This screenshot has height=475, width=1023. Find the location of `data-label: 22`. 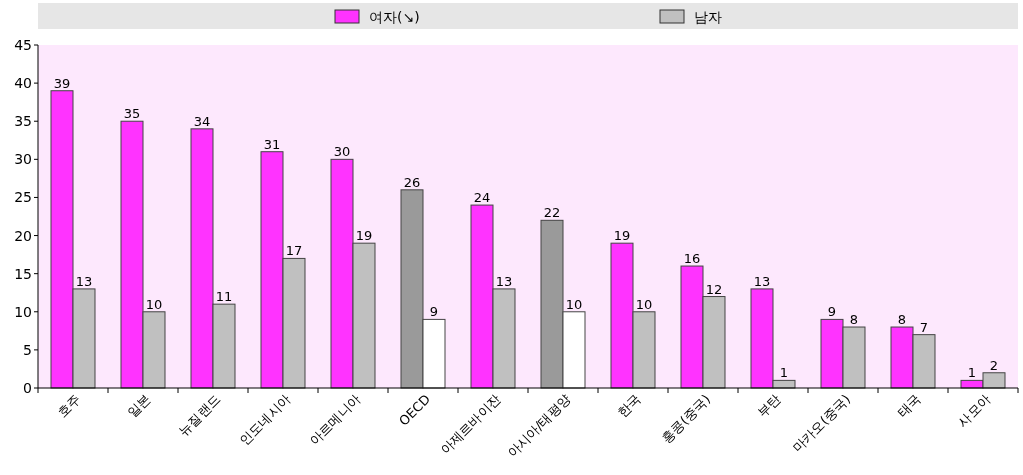

data-label: 22 is located at coordinates (552, 213).